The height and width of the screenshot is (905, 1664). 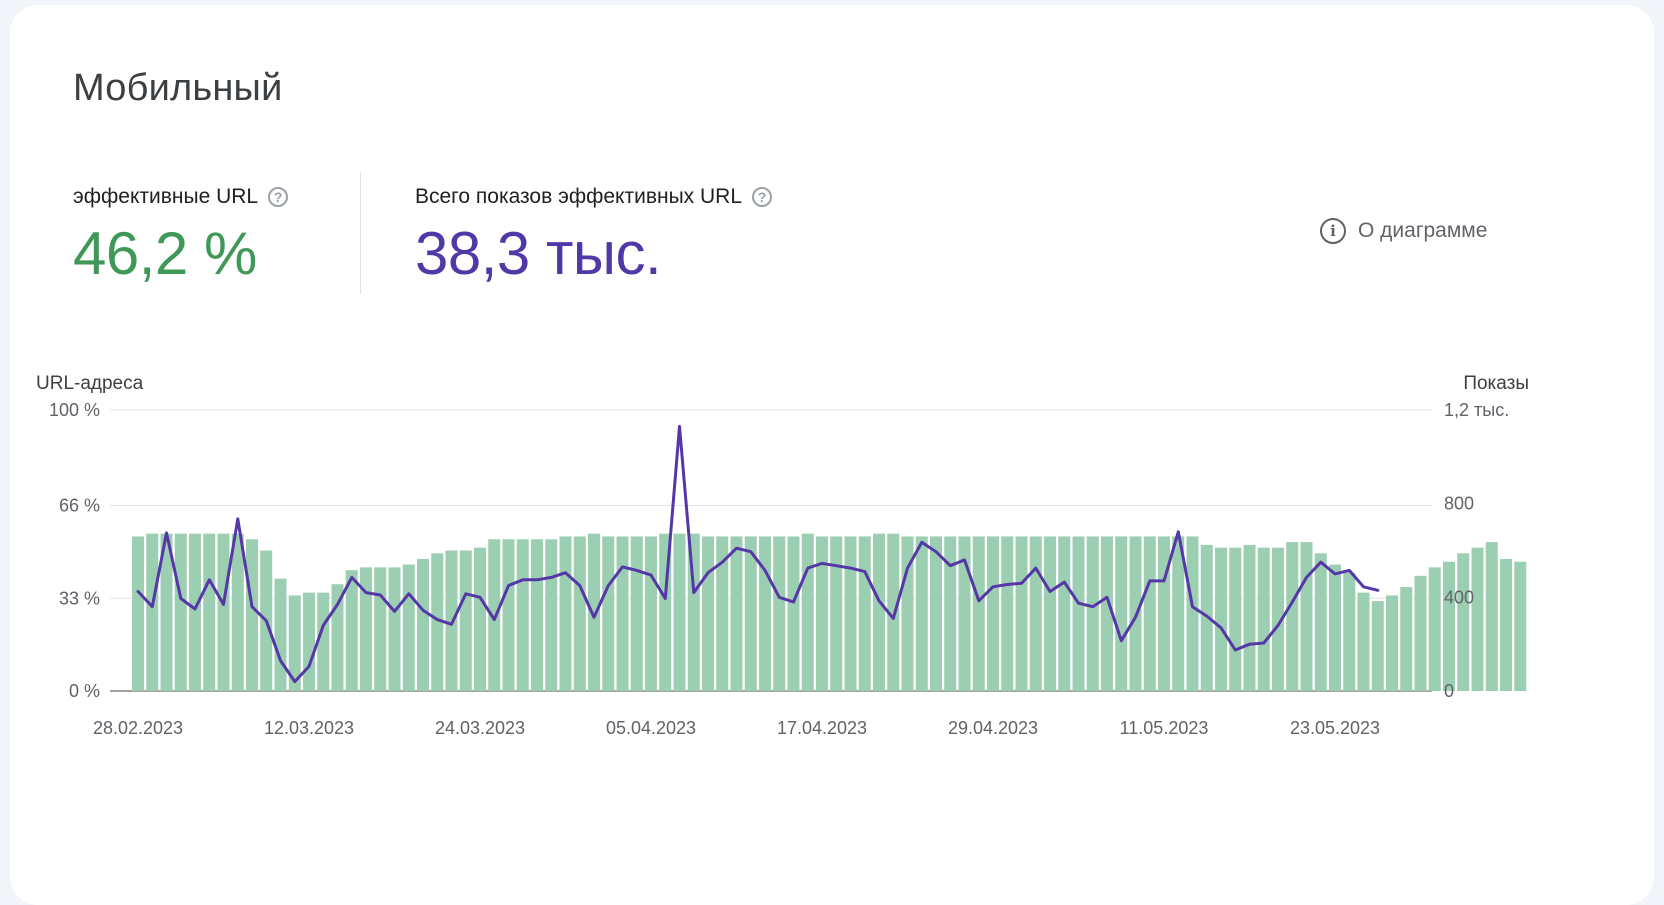 What do you see at coordinates (1476, 410) in the screenshot?
I see `right-tick-label: 1,2 тыс.` at bounding box center [1476, 410].